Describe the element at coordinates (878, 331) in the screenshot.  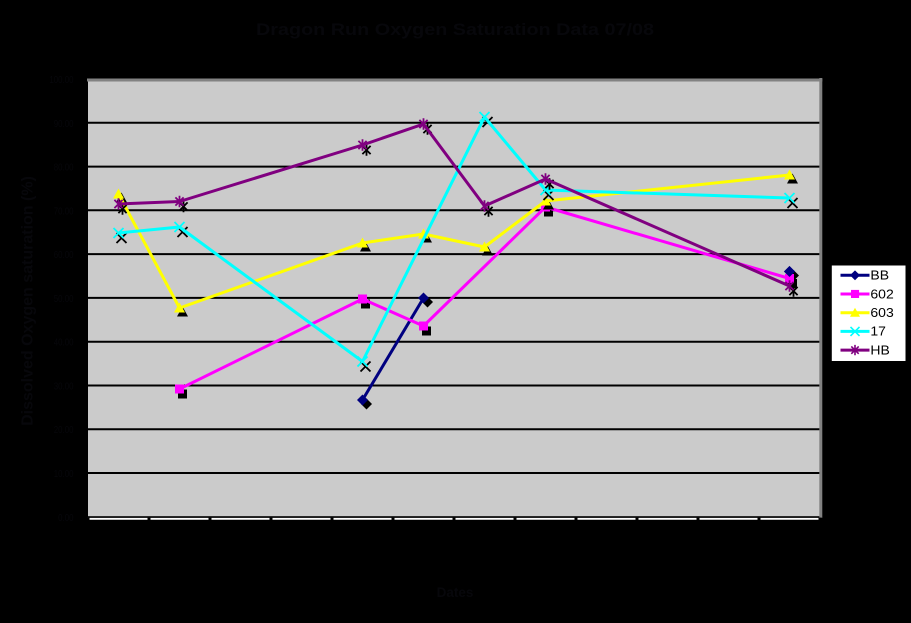
I see `svg-text: 17` at that location.